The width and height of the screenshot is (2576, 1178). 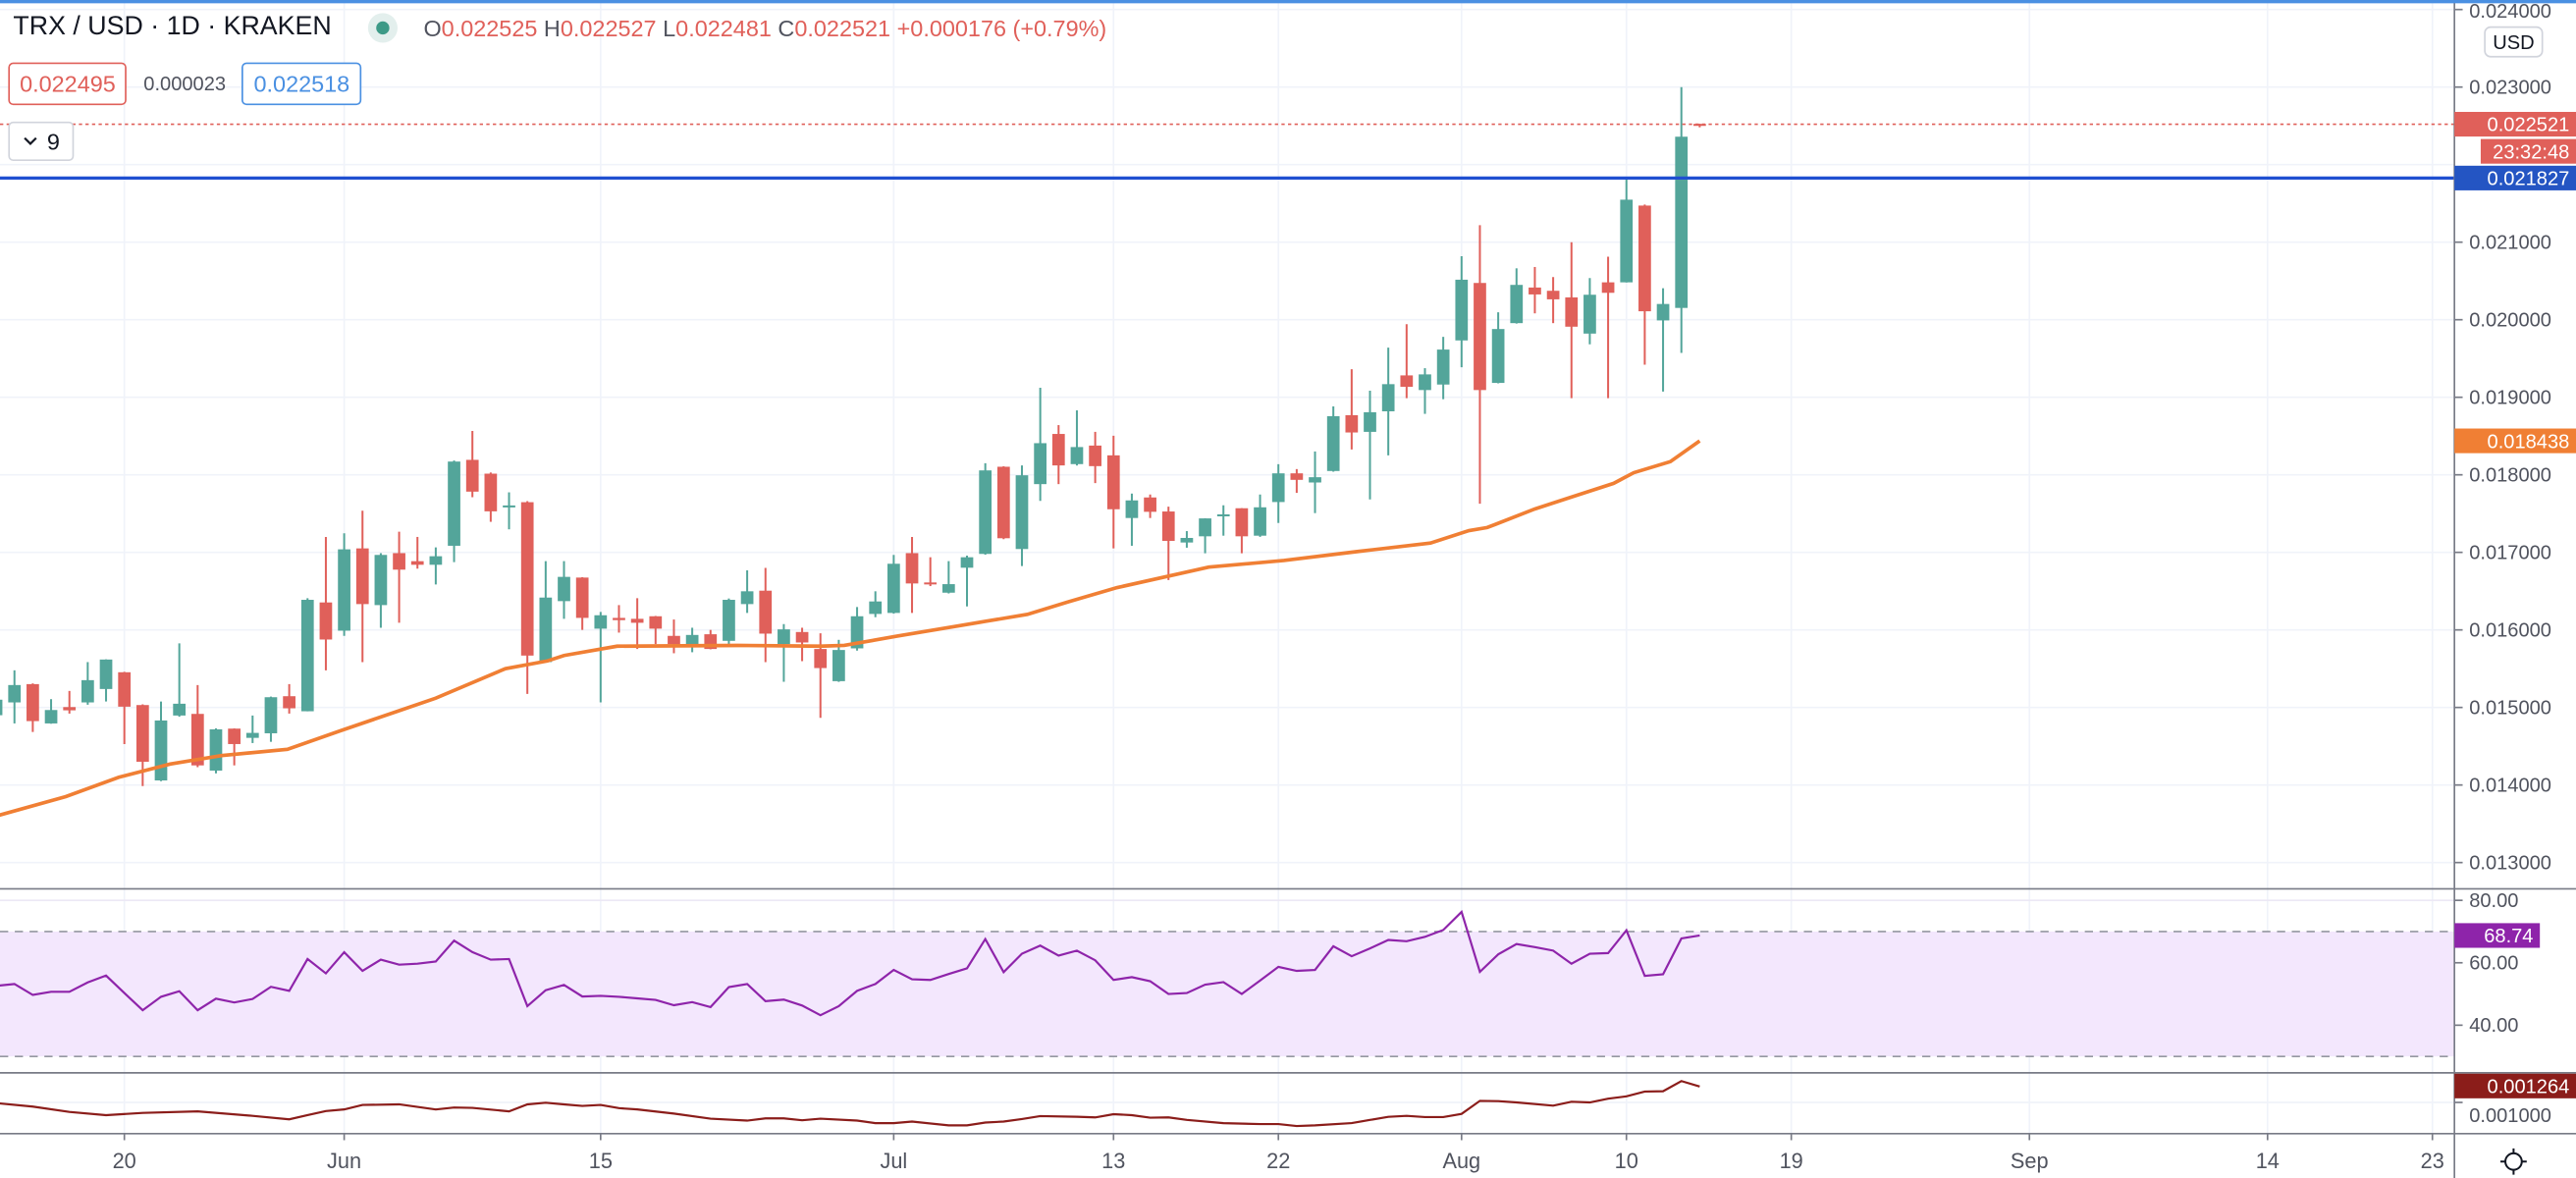 I want to click on rsi-tick-label: 40.00, so click(x=2493, y=1026).